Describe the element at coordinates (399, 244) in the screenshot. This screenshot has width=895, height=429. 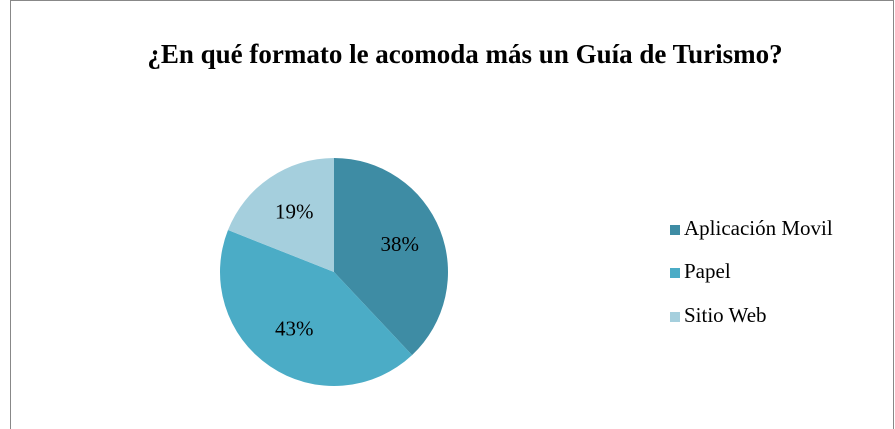
I see `data-label: 38%` at that location.